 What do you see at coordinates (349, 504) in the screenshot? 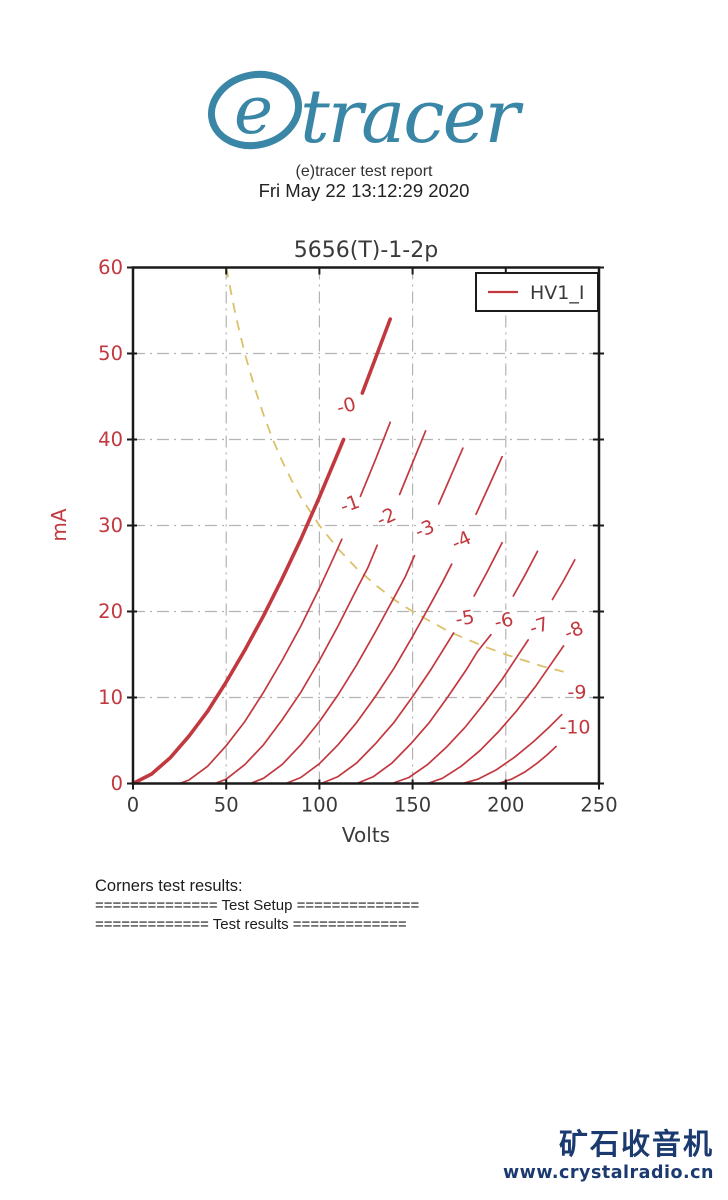
I see `curve-label--1: -1` at bounding box center [349, 504].